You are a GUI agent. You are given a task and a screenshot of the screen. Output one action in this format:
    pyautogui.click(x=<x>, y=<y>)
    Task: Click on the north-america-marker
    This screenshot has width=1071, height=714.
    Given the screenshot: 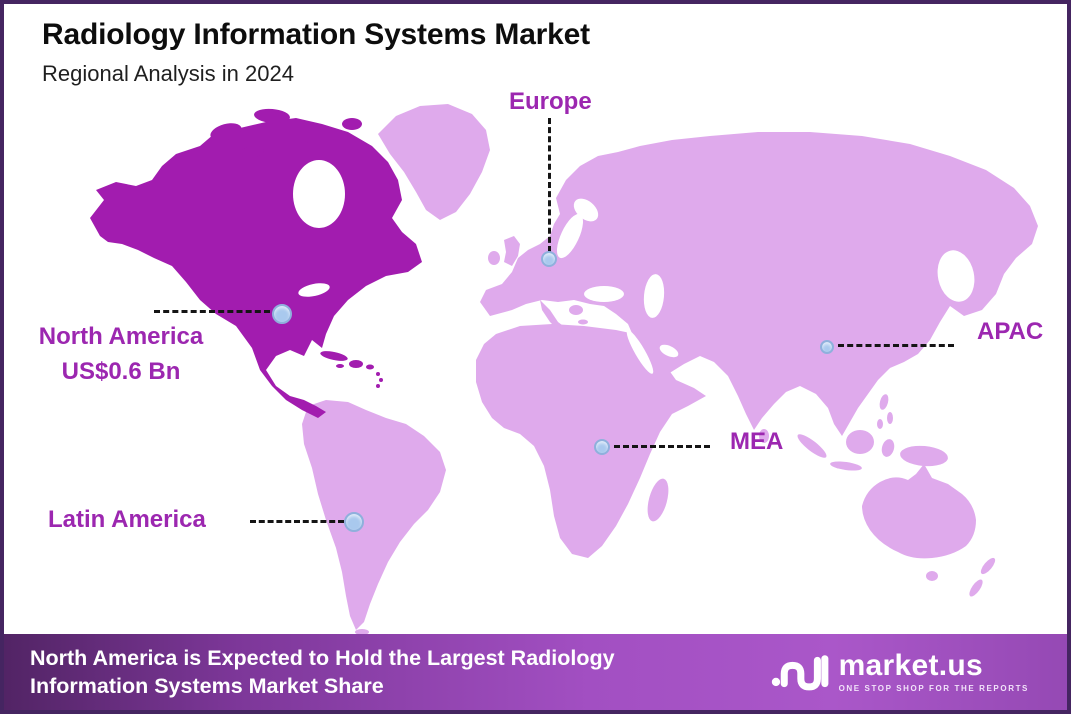 What is the action you would take?
    pyautogui.click(x=282, y=314)
    